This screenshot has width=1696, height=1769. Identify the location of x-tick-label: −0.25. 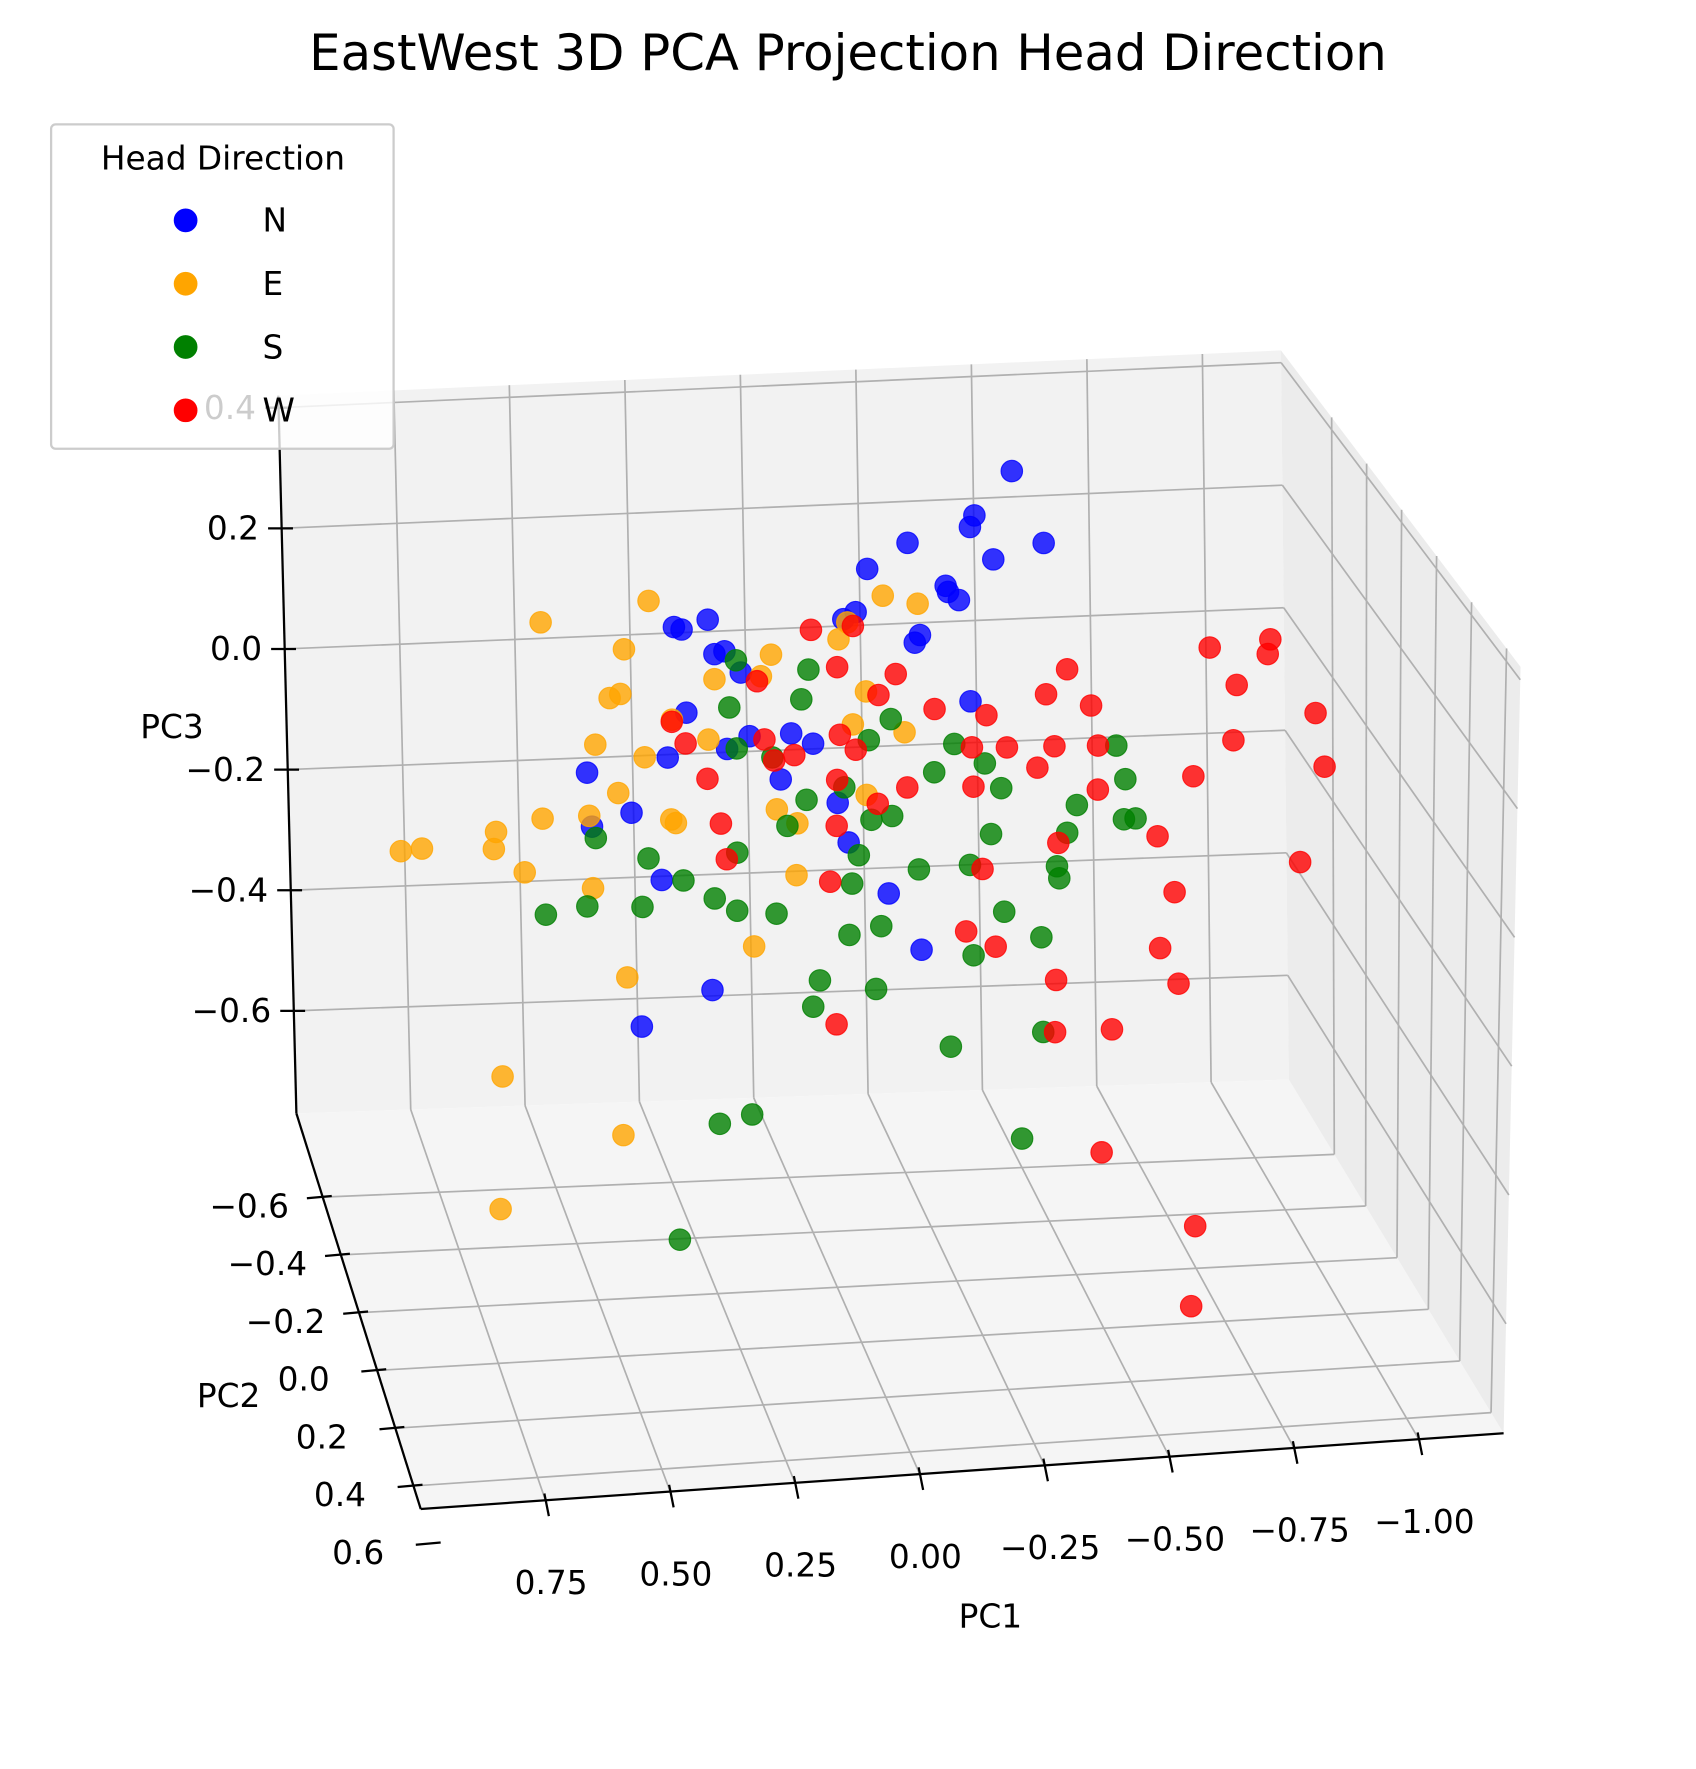
(1050, 1548).